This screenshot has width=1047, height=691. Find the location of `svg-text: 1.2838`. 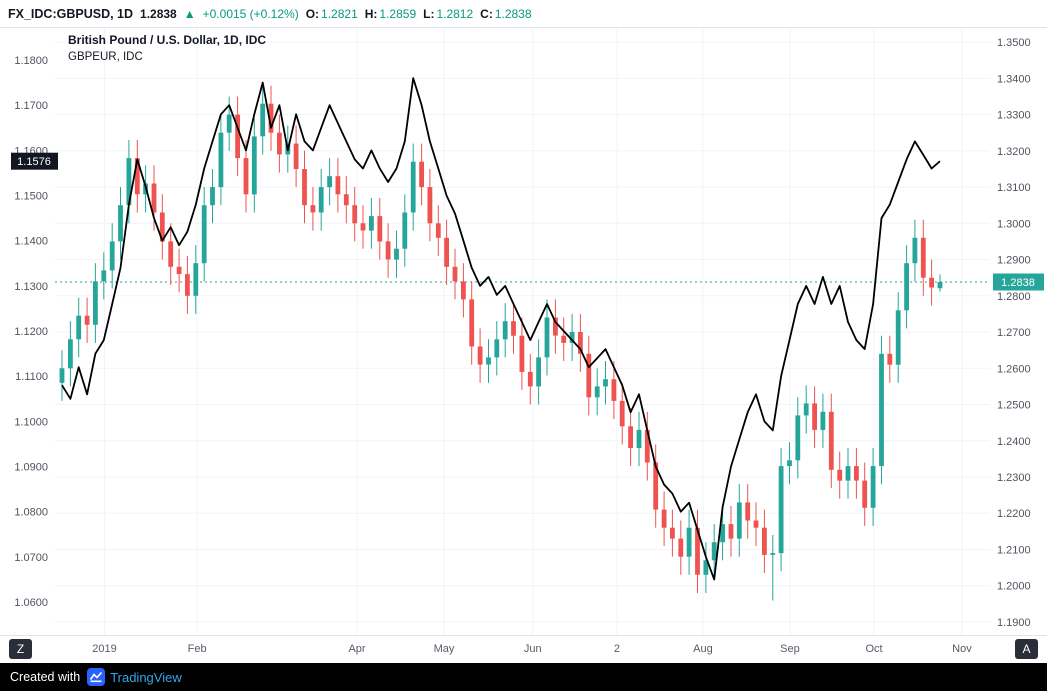

svg-text: 1.2838 is located at coordinates (1018, 283).